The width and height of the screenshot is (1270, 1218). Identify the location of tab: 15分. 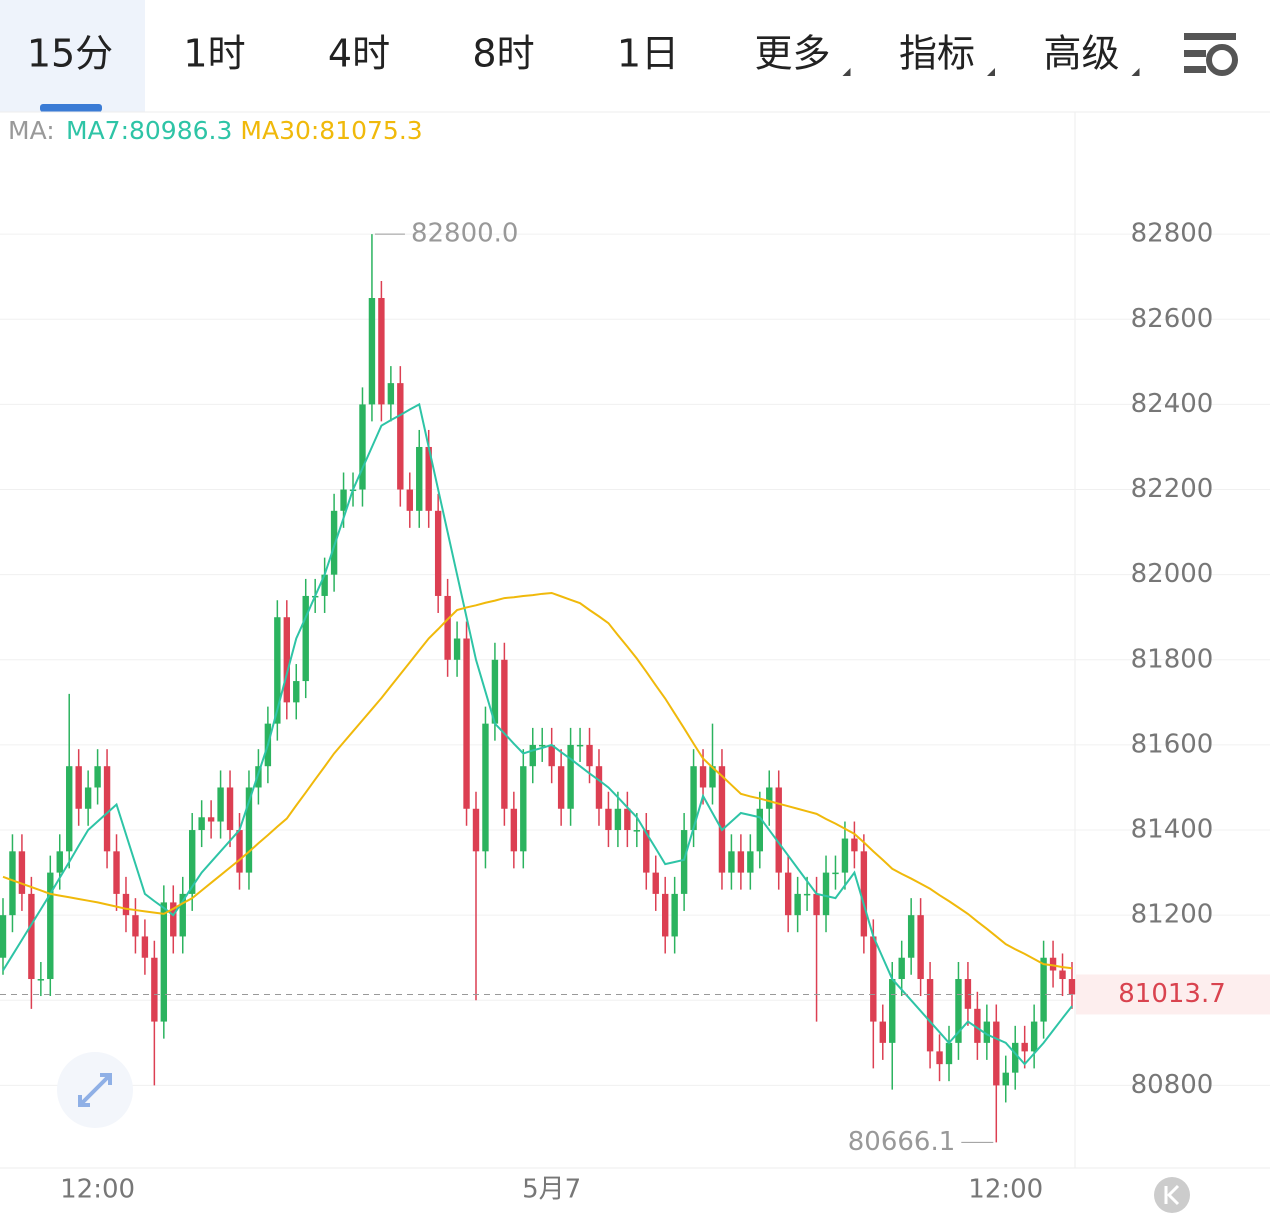
(70, 54).